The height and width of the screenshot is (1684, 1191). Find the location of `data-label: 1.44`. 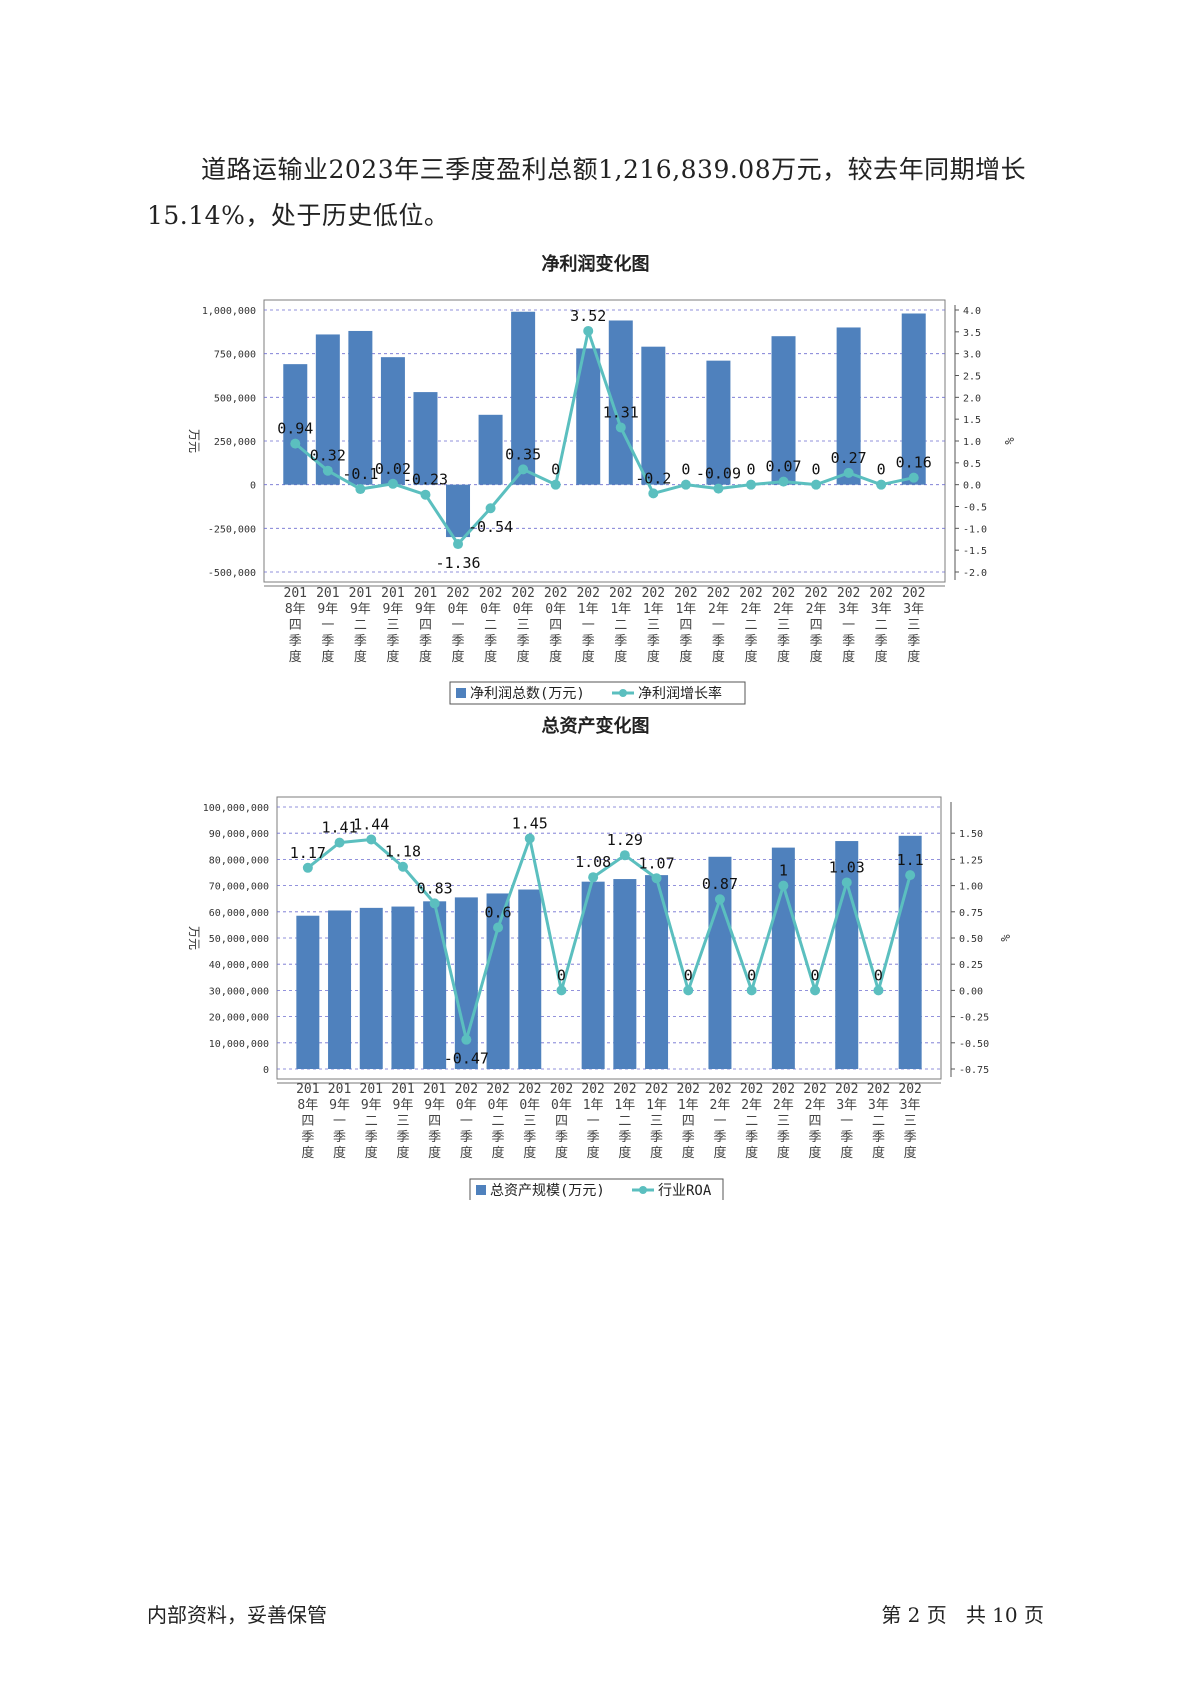

data-label: 1.44 is located at coordinates (371, 824).